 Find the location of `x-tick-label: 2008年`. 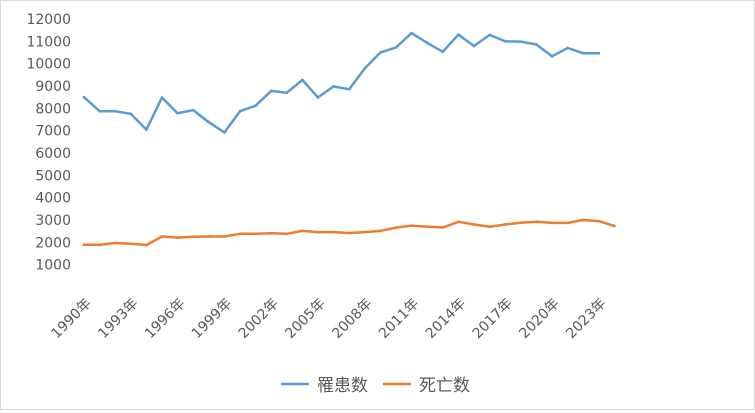

x-tick-label: 2008年 is located at coordinates (352, 319).